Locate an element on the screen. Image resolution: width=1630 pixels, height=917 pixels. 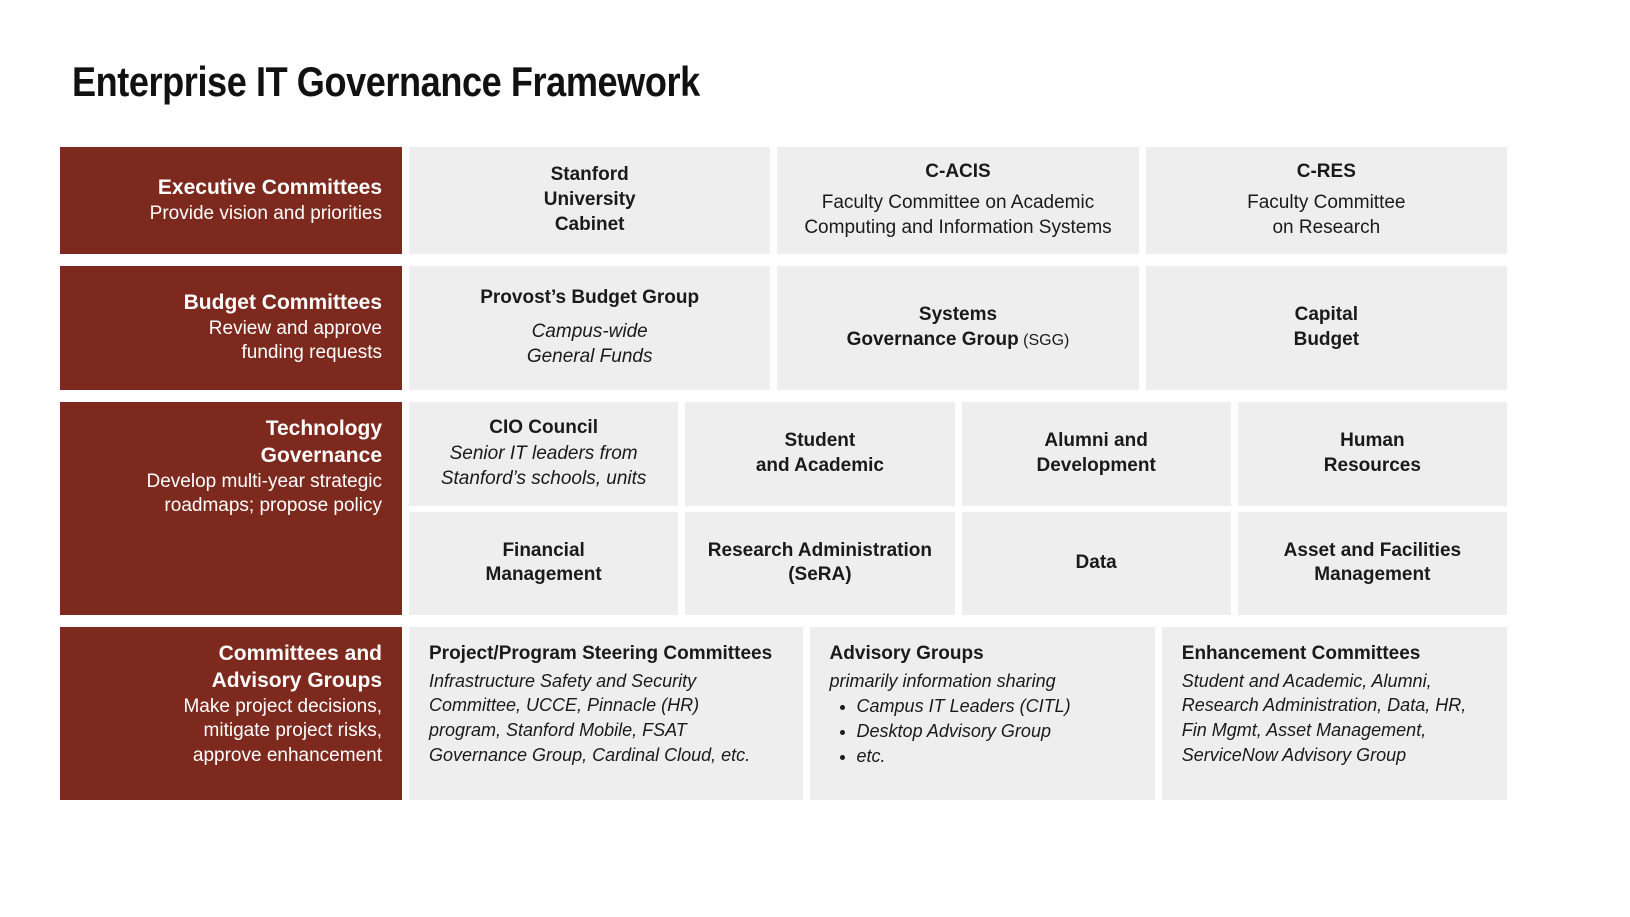
financial-management-title: Financial Management is located at coordinates (543, 562).